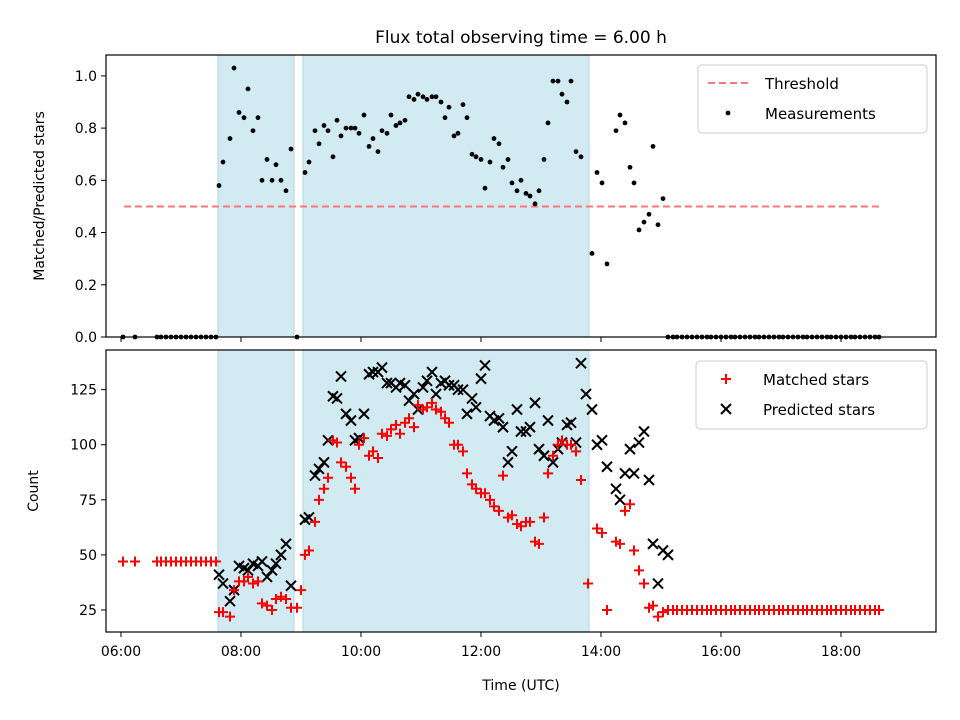  I want to click on x-axis-ticks-top, so click(481, 339).